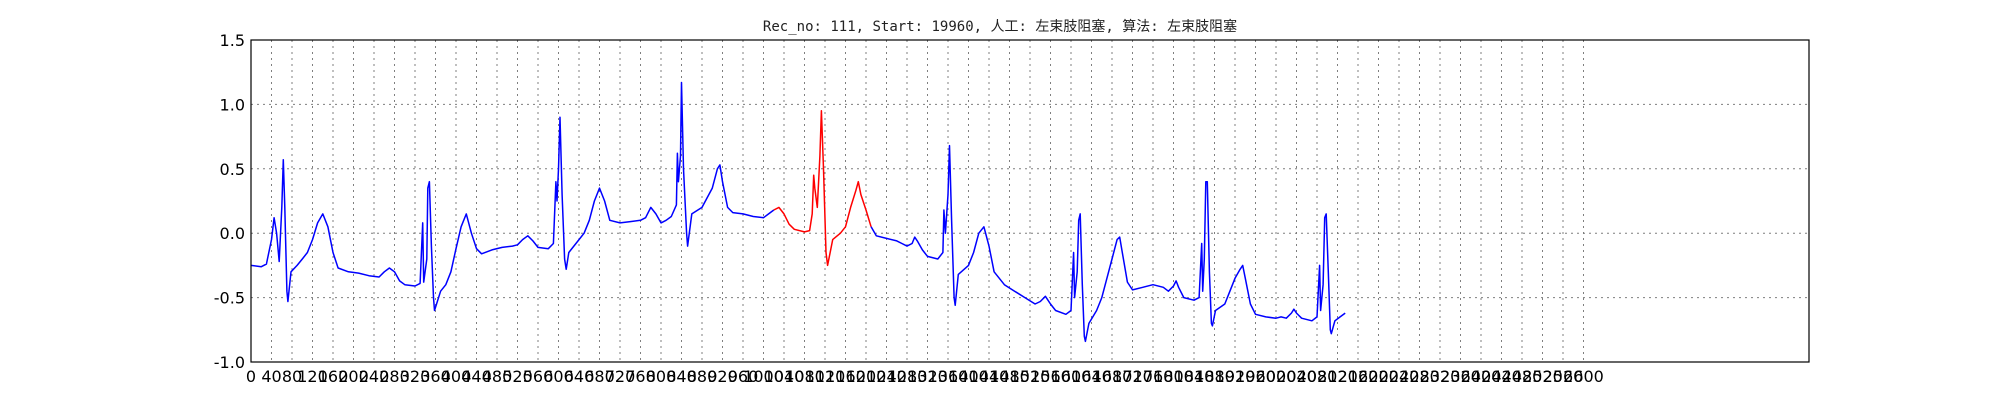 Image resolution: width=2000 pixels, height=400 pixels. What do you see at coordinates (312, 376) in the screenshot?
I see `x-tick-label: 120` at bounding box center [312, 376].